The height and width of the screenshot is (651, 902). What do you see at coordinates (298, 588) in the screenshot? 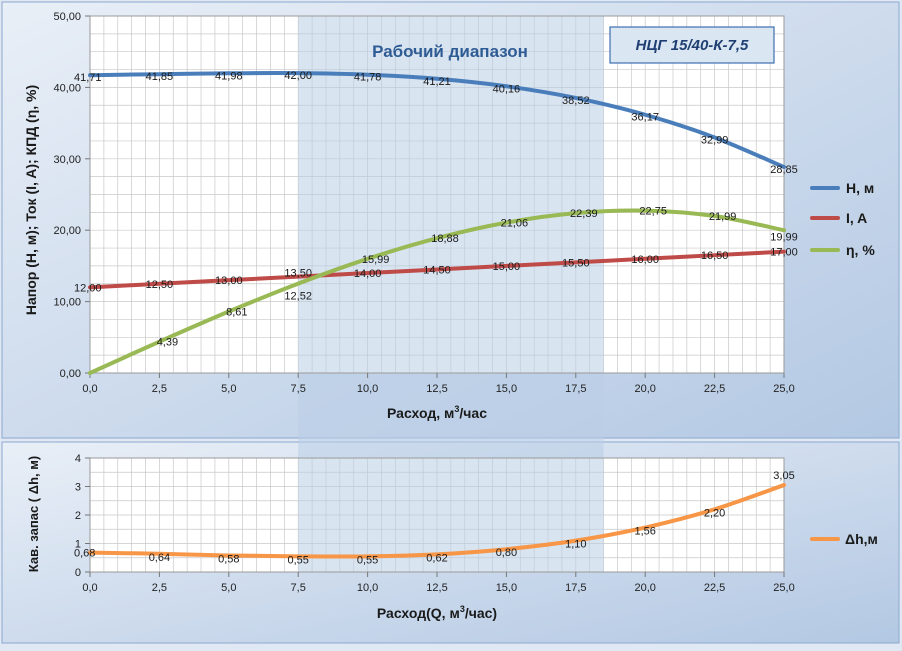
I see `bottom-x-tick-label: 7,5` at bounding box center [298, 588].